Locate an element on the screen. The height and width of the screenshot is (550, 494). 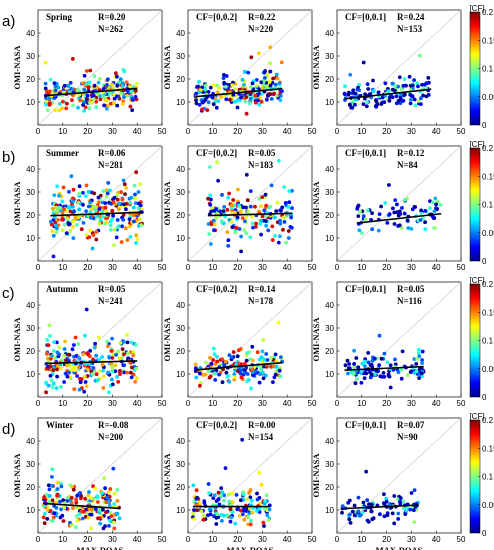
x-tick-label: 30 is located at coordinates (112, 539).